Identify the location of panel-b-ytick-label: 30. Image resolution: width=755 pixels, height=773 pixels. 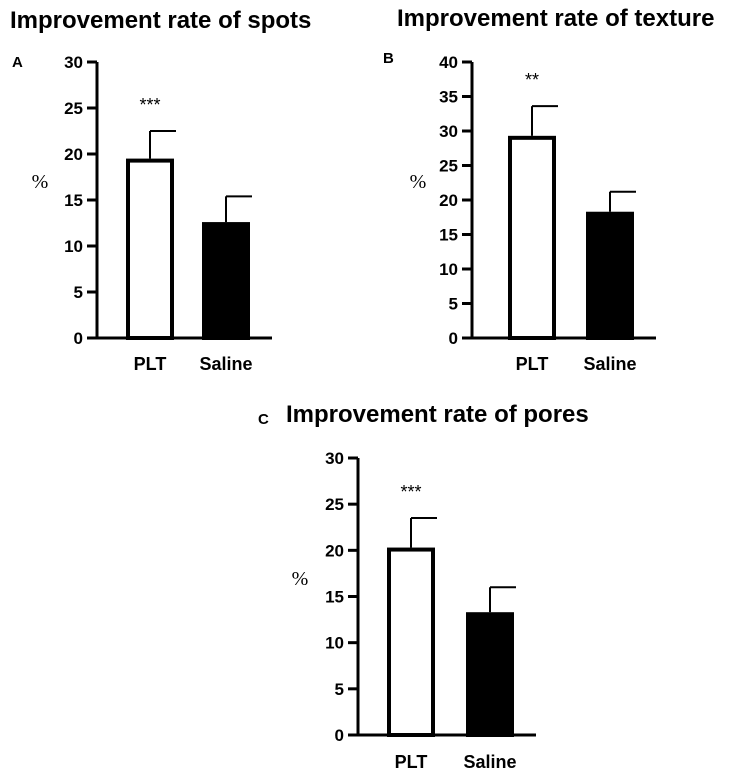
(448, 131).